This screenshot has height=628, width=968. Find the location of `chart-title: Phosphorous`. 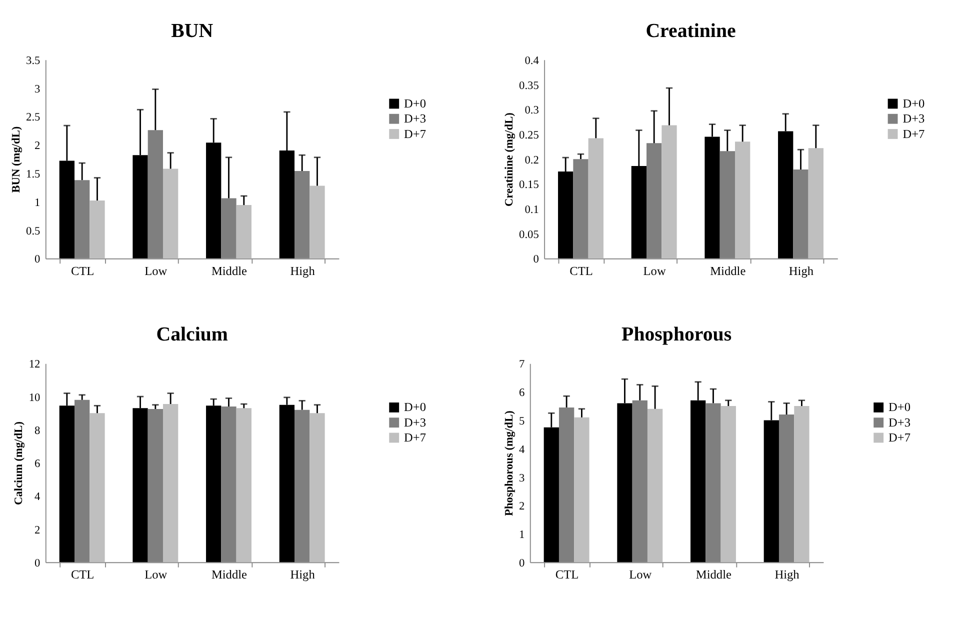

chart-title: Phosphorous is located at coordinates (677, 335).